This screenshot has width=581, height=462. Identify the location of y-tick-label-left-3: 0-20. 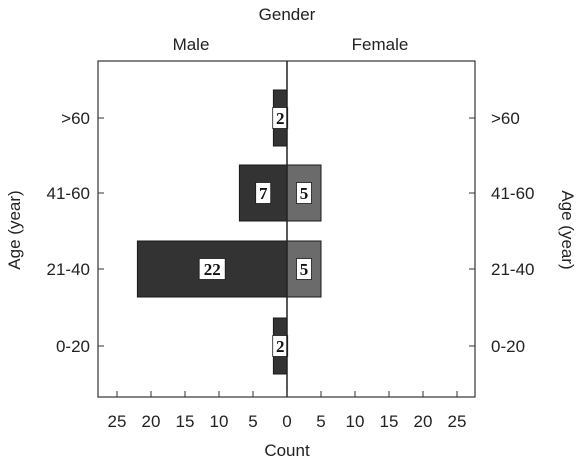
(73, 346).